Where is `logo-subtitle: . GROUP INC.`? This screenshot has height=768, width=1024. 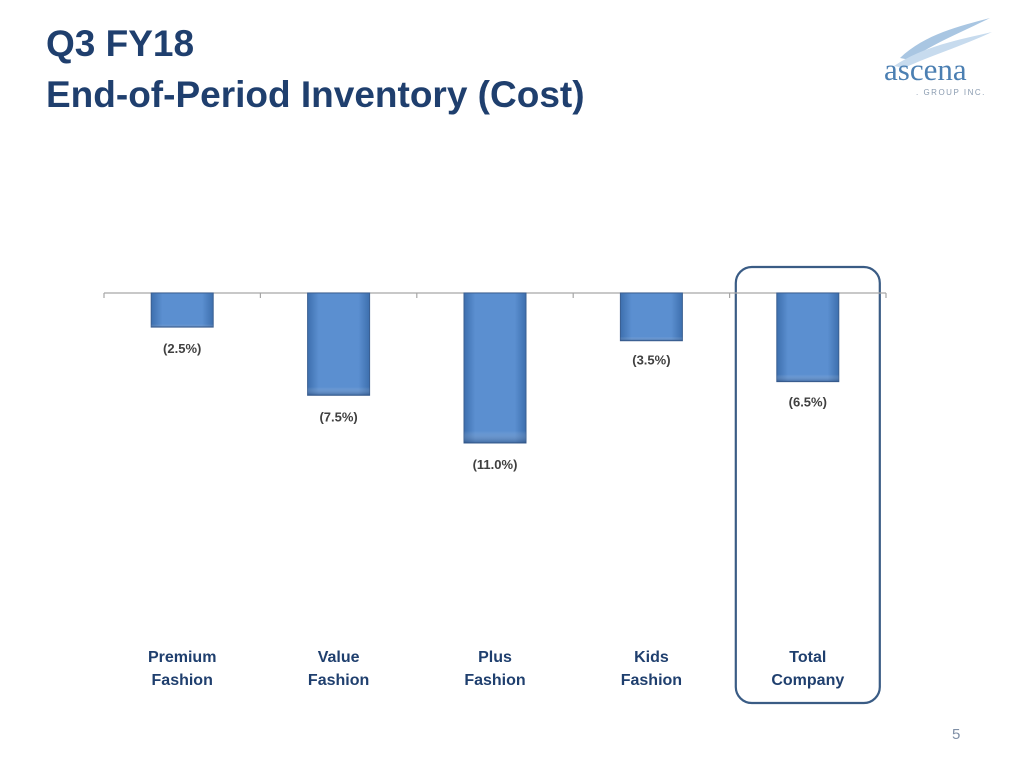
logo-subtitle: . GROUP INC. is located at coordinates (951, 92).